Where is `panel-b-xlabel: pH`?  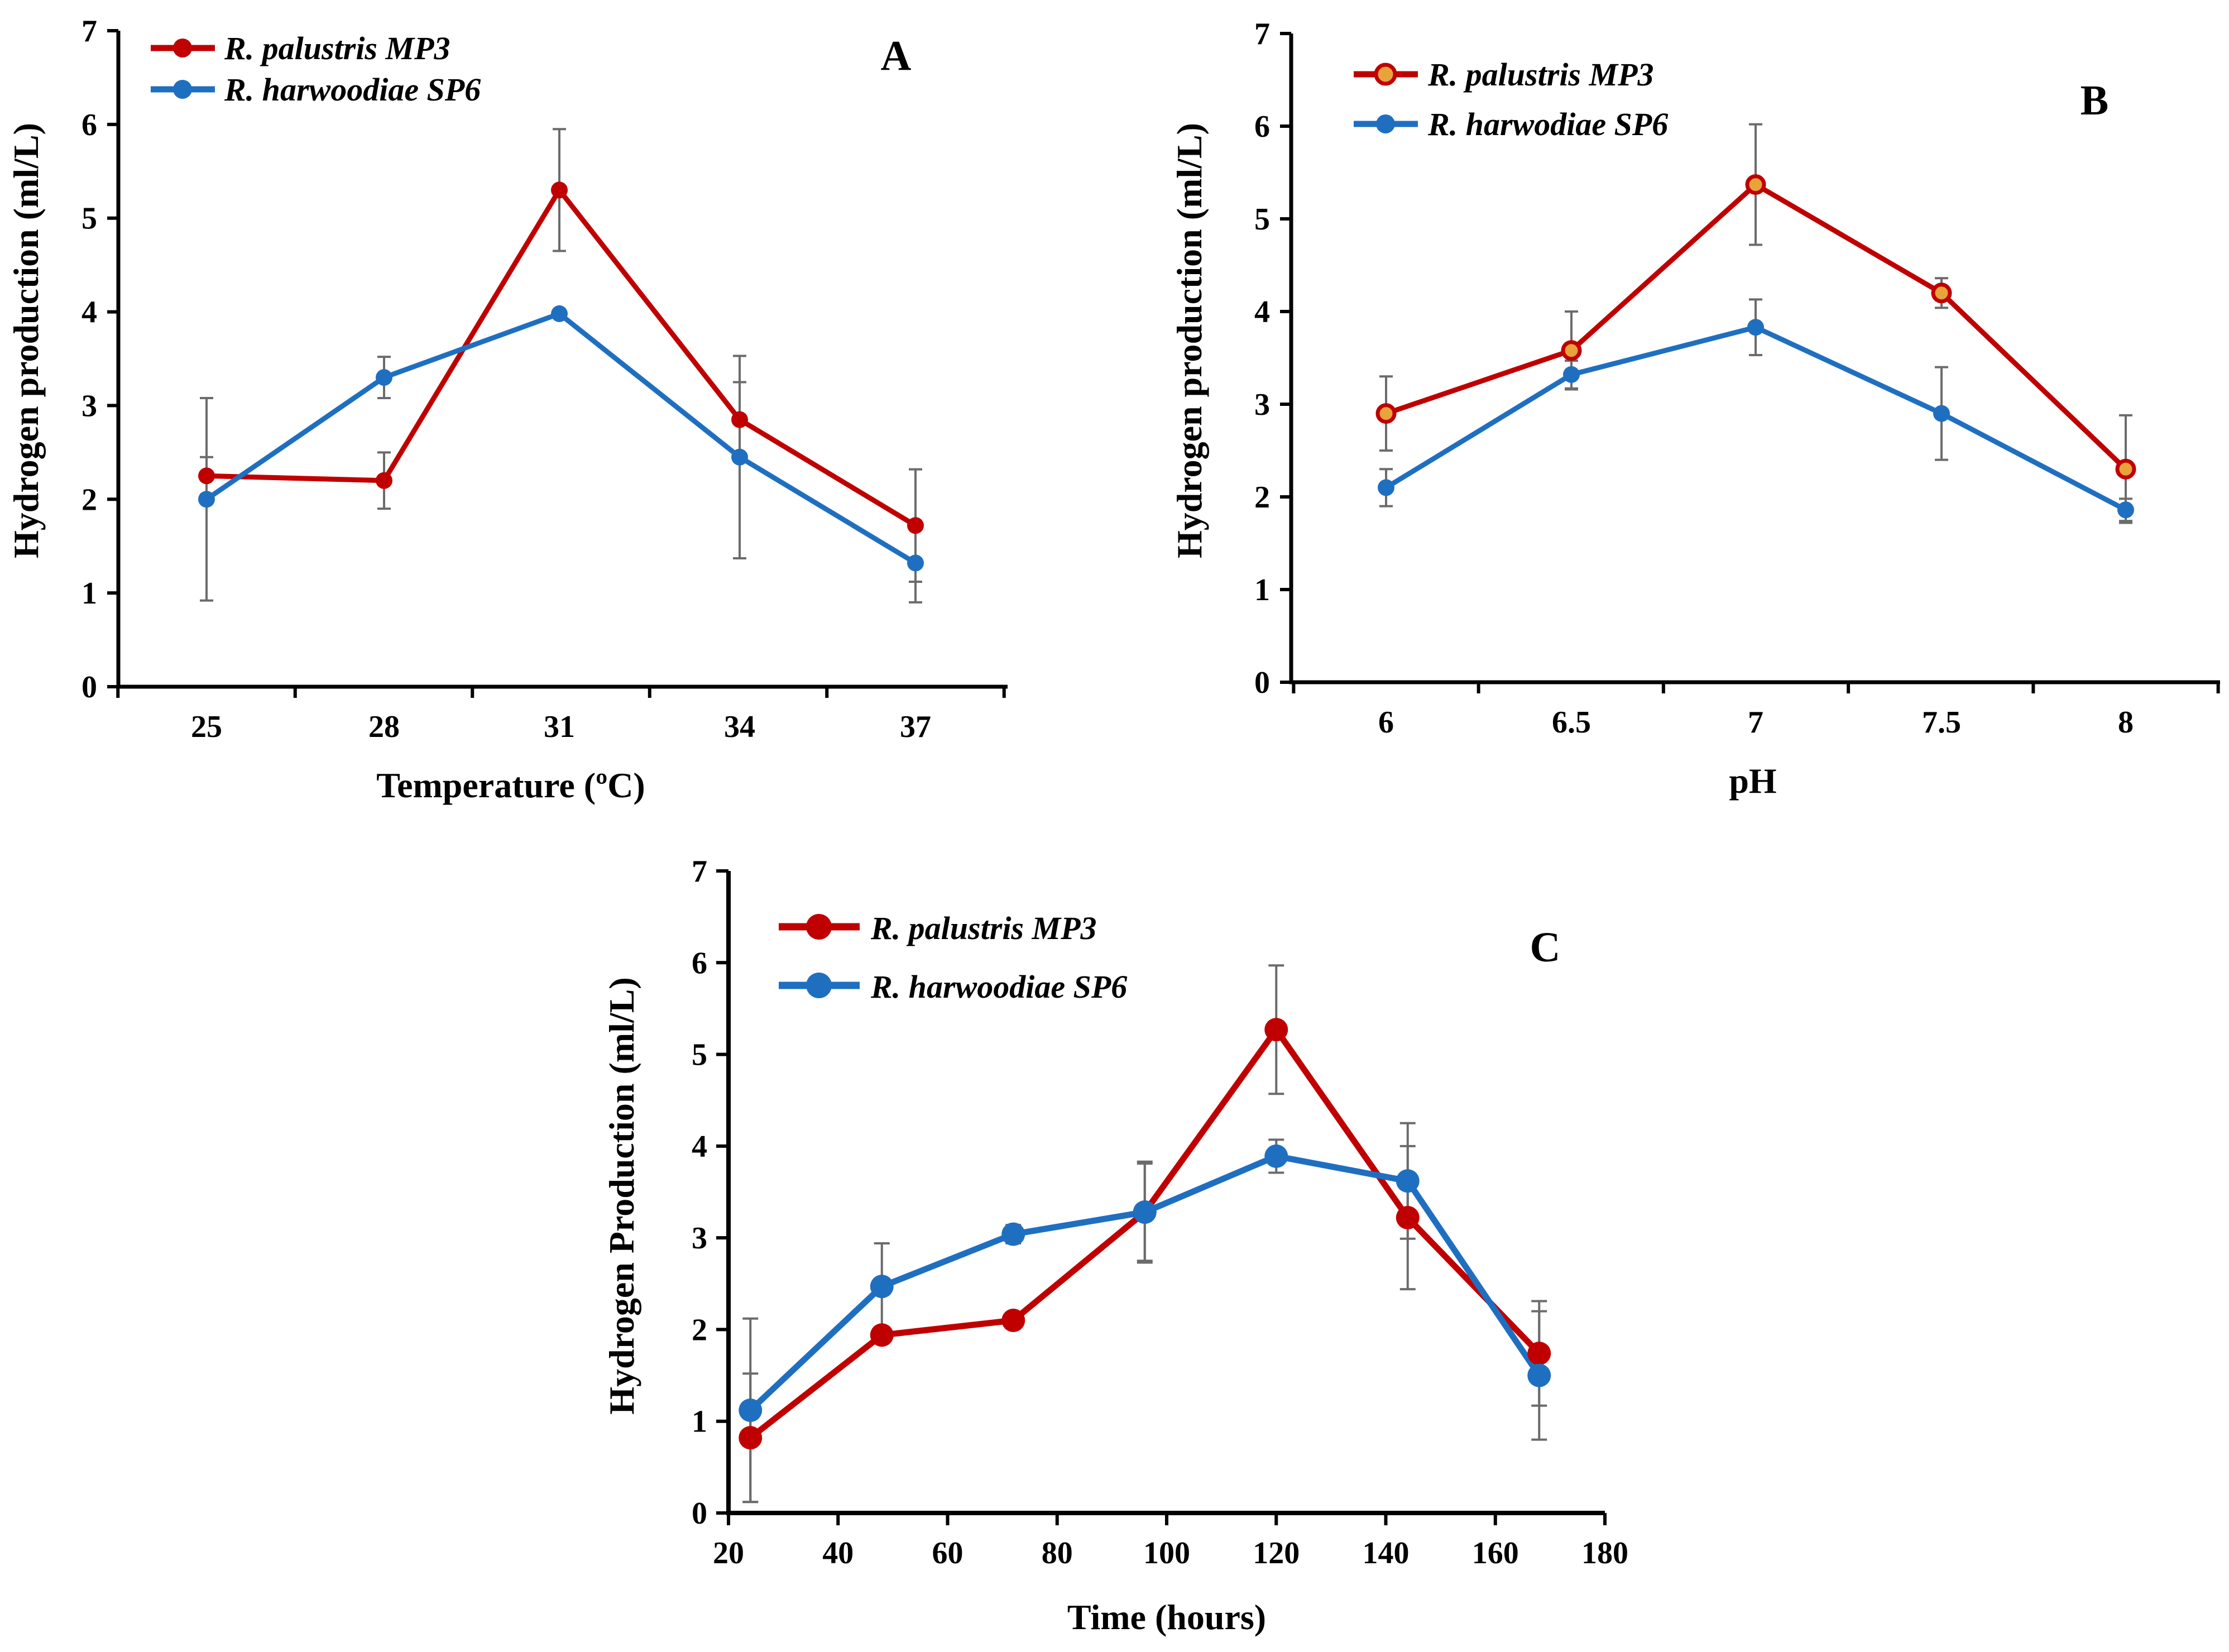
panel-b-xlabel: pH is located at coordinates (1752, 781).